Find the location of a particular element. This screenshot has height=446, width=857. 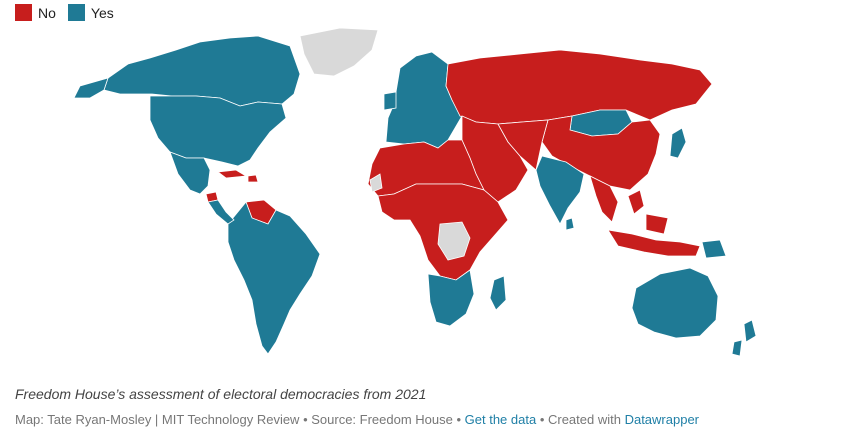

region-new-zealand: New Zealand is located at coordinates (744, 338).